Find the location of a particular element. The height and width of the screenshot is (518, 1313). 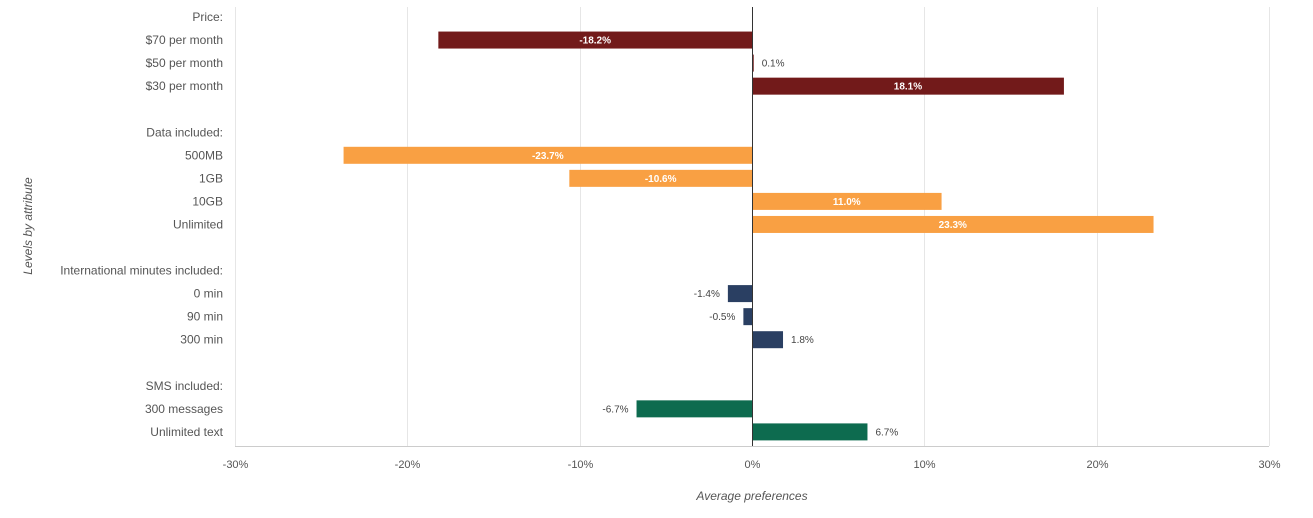

x-tick-label: -20% is located at coordinates (408, 465).